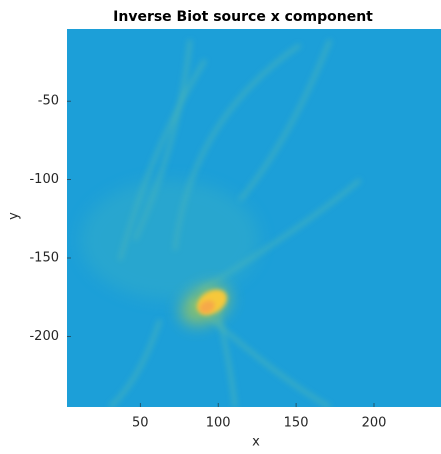 The height and width of the screenshot is (454, 441). What do you see at coordinates (256, 442) in the screenshot?
I see `x-axis-label: x` at bounding box center [256, 442].